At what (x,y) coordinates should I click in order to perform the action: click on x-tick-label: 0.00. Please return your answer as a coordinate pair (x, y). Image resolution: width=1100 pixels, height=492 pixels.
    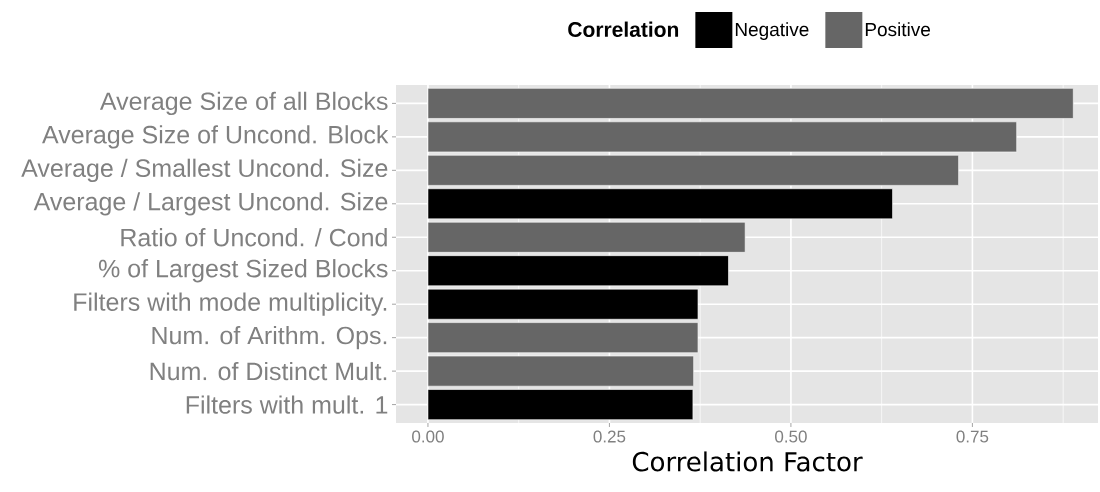
    Looking at the image, I should click on (428, 436).